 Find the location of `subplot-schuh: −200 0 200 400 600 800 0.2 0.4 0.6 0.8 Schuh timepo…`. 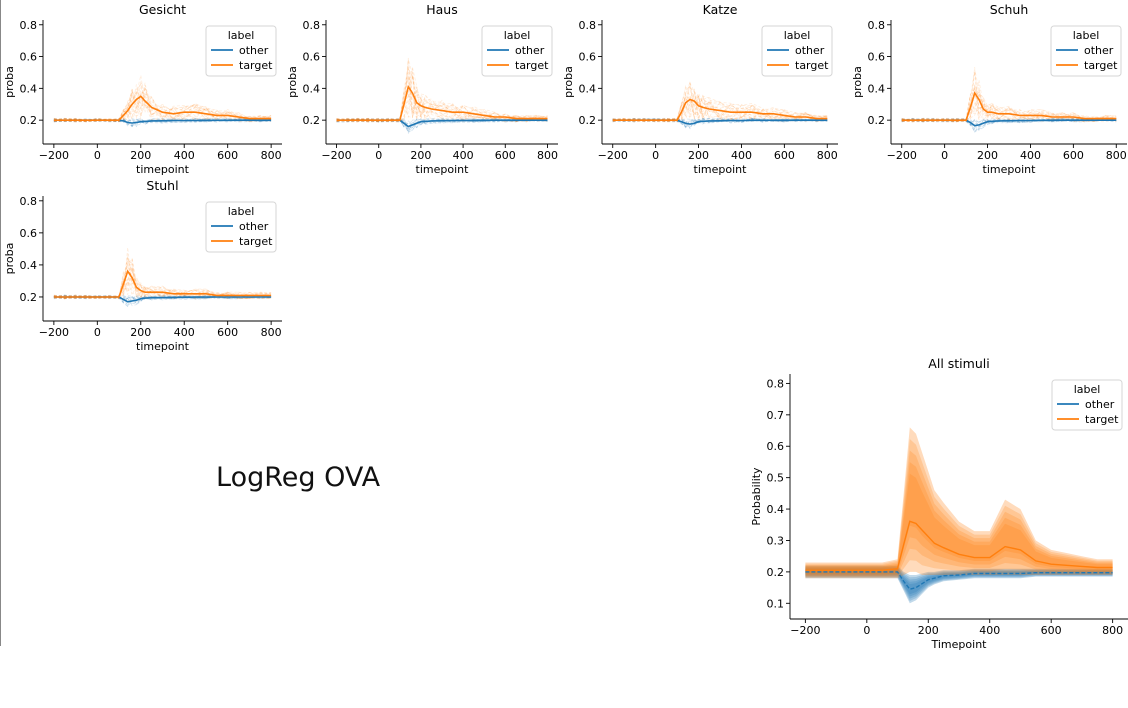

subplot-schuh: −200 0 200 400 600 800 0.2 0.4 0.6 0.8 Schuh timepo… is located at coordinates (989, 89).